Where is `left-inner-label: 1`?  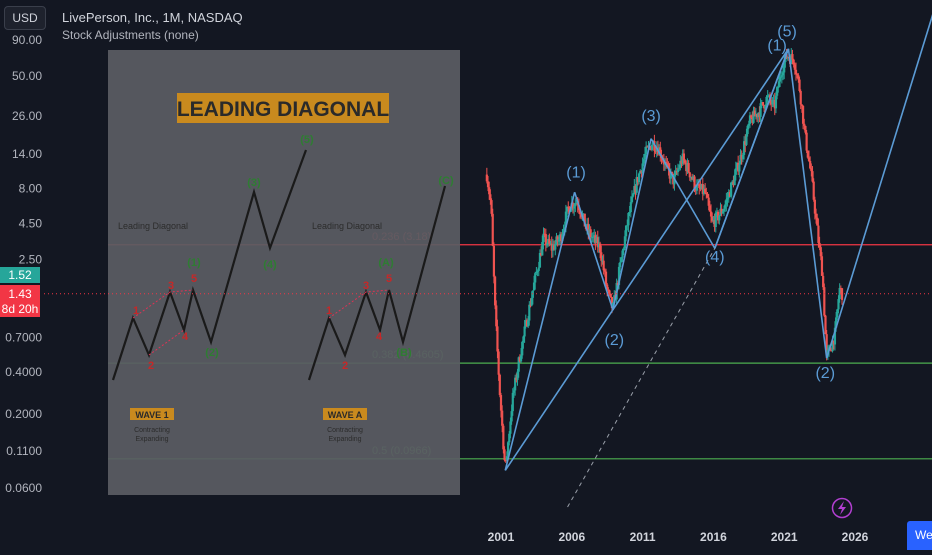 left-inner-label: 1 is located at coordinates (136, 311).